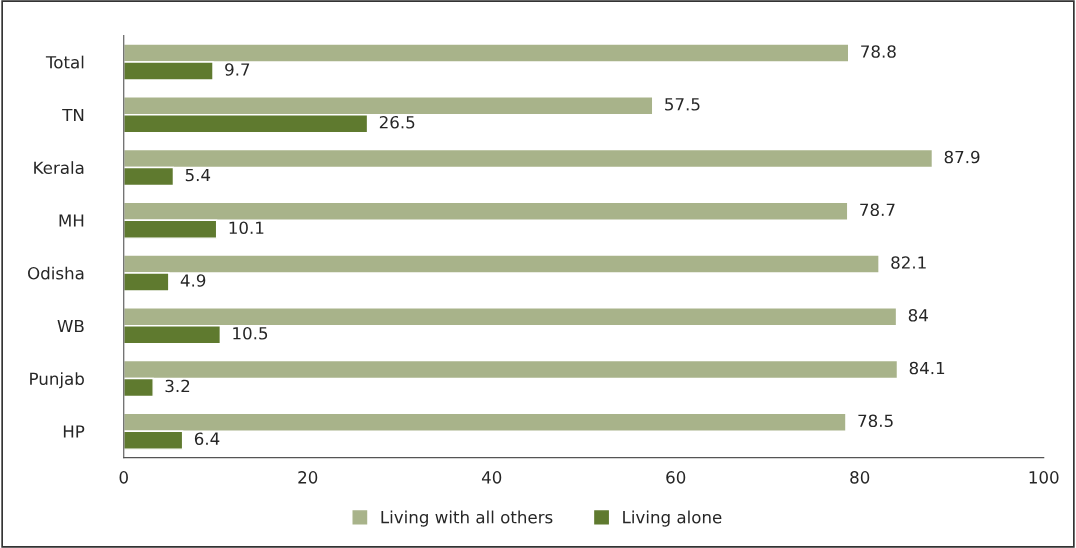 This screenshot has width=1076, height=548. Describe the element at coordinates (397, 122) in the screenshot. I see `data-label: 26.5` at that location.